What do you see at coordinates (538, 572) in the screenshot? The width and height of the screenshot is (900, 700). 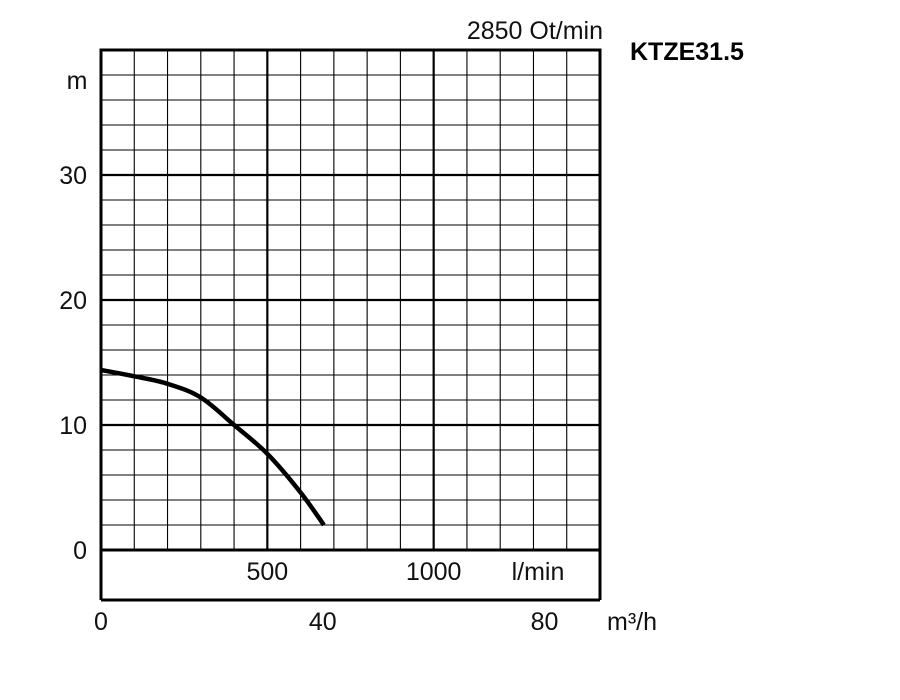 I see `x-unit-lmin: l/min` at bounding box center [538, 572].